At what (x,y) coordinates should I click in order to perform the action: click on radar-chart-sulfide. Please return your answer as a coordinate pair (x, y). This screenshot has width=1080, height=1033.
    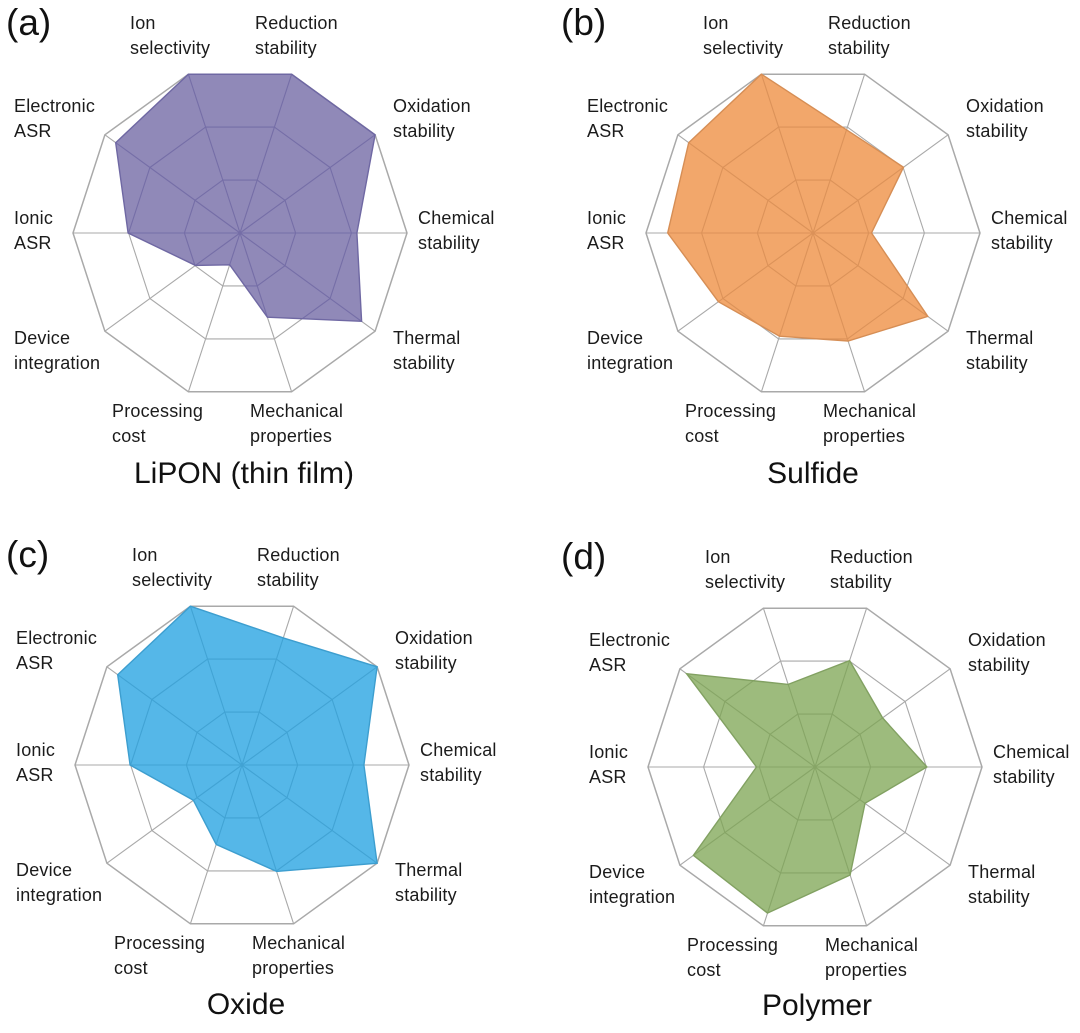
    Looking at the image, I should click on (813, 233).